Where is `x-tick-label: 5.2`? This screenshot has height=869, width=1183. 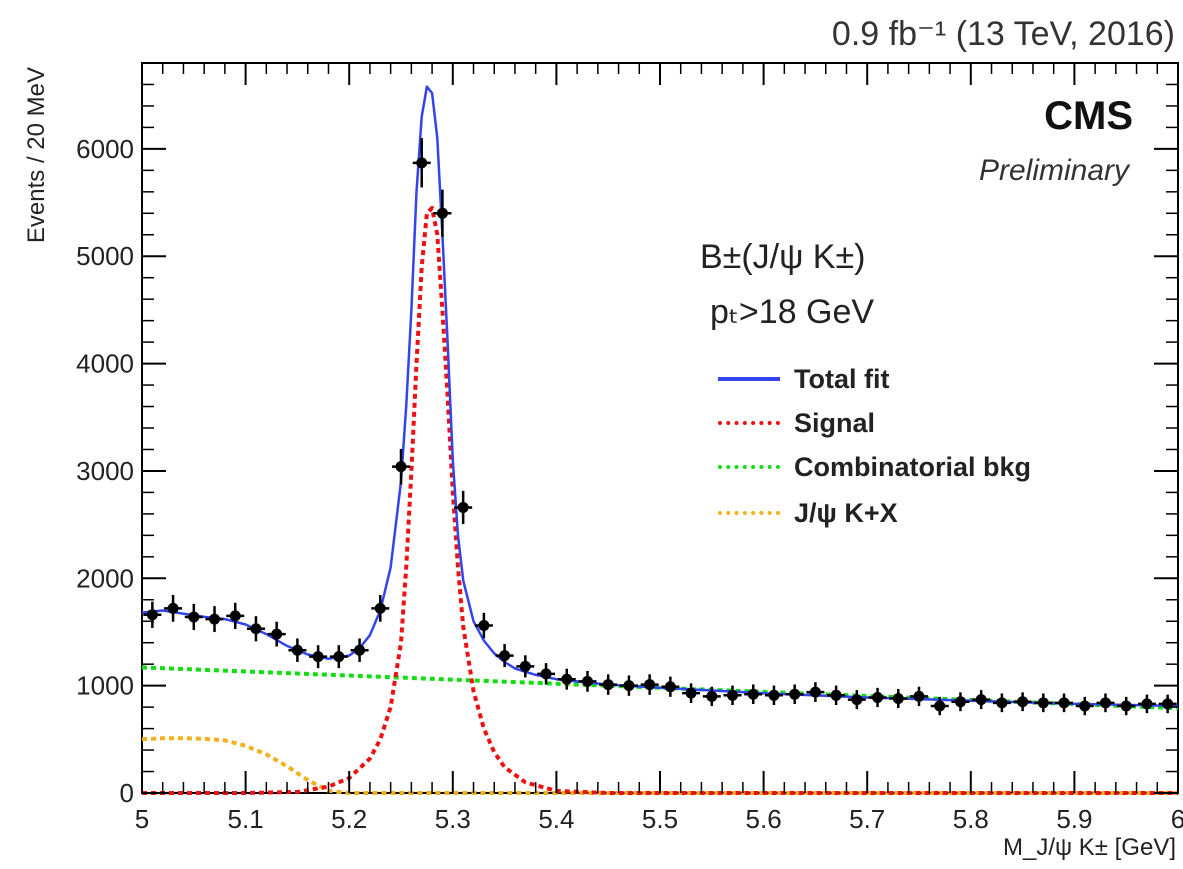
x-tick-label: 5.2 is located at coordinates (349, 819).